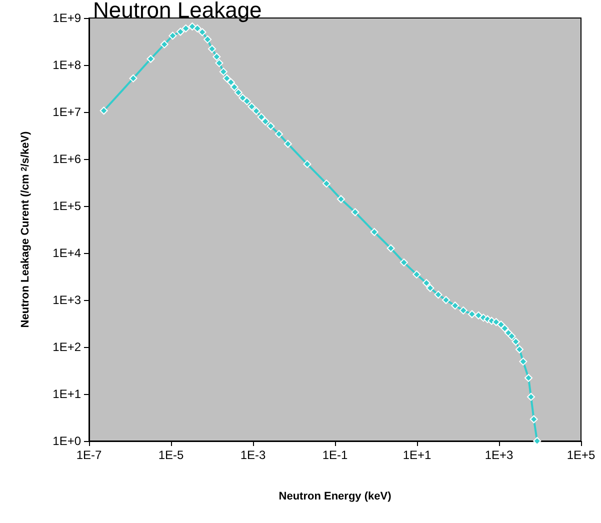 Image resolution: width=601 pixels, height=523 pixels. Describe the element at coordinates (67, 65) in the screenshot. I see `y-tick-label: 1E+8` at that location.